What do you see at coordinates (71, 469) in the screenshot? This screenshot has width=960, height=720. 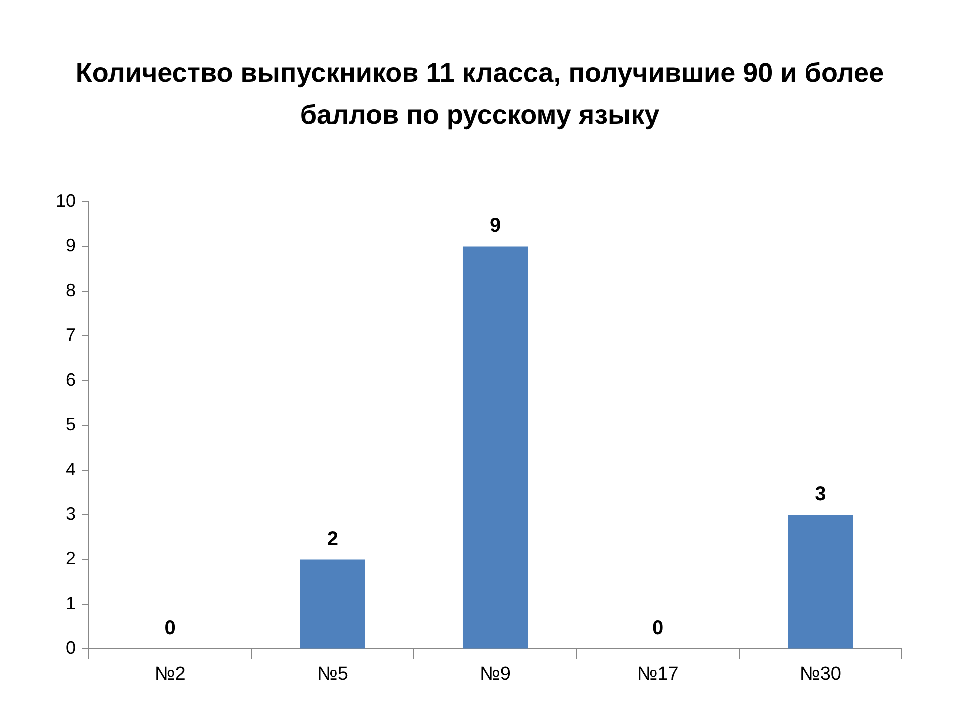 I see `y-tick-label: 4` at bounding box center [71, 469].